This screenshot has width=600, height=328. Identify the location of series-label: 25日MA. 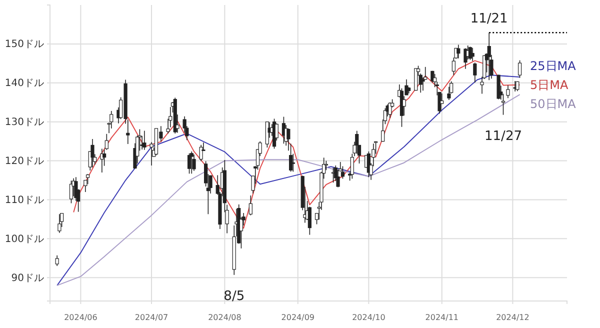
(553, 66).